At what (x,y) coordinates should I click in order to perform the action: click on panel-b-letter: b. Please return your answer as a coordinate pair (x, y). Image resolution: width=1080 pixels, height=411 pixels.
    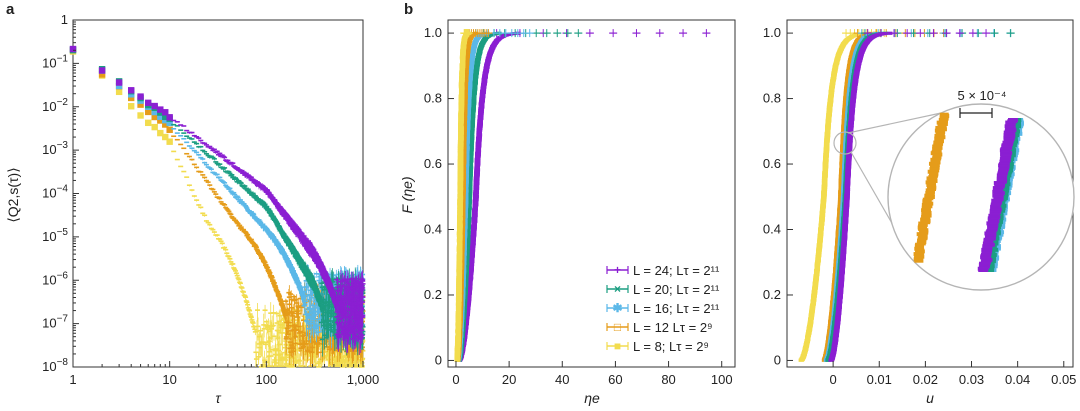
    Looking at the image, I should click on (408, 9).